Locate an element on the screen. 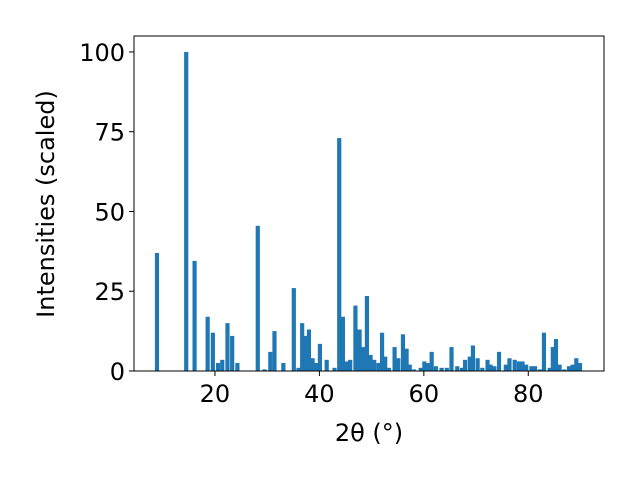 This screenshot has width=640, height=485. y-tick-label: 0 is located at coordinates (117, 372).